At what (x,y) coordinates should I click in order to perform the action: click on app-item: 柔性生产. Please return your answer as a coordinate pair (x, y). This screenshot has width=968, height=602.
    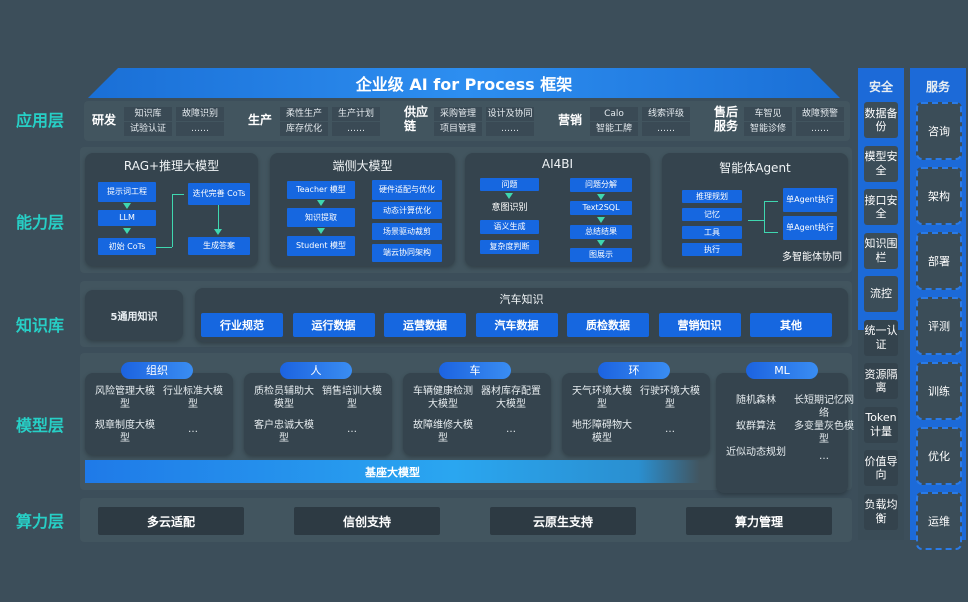
    Looking at the image, I should click on (304, 114).